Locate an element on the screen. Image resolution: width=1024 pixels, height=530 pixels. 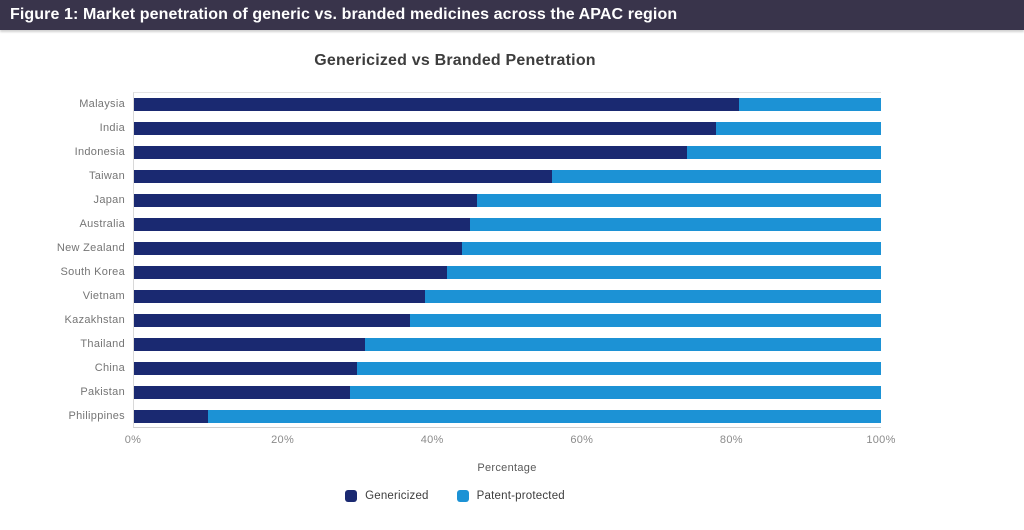
bar-row: Pakistan is located at coordinates (455, 392).